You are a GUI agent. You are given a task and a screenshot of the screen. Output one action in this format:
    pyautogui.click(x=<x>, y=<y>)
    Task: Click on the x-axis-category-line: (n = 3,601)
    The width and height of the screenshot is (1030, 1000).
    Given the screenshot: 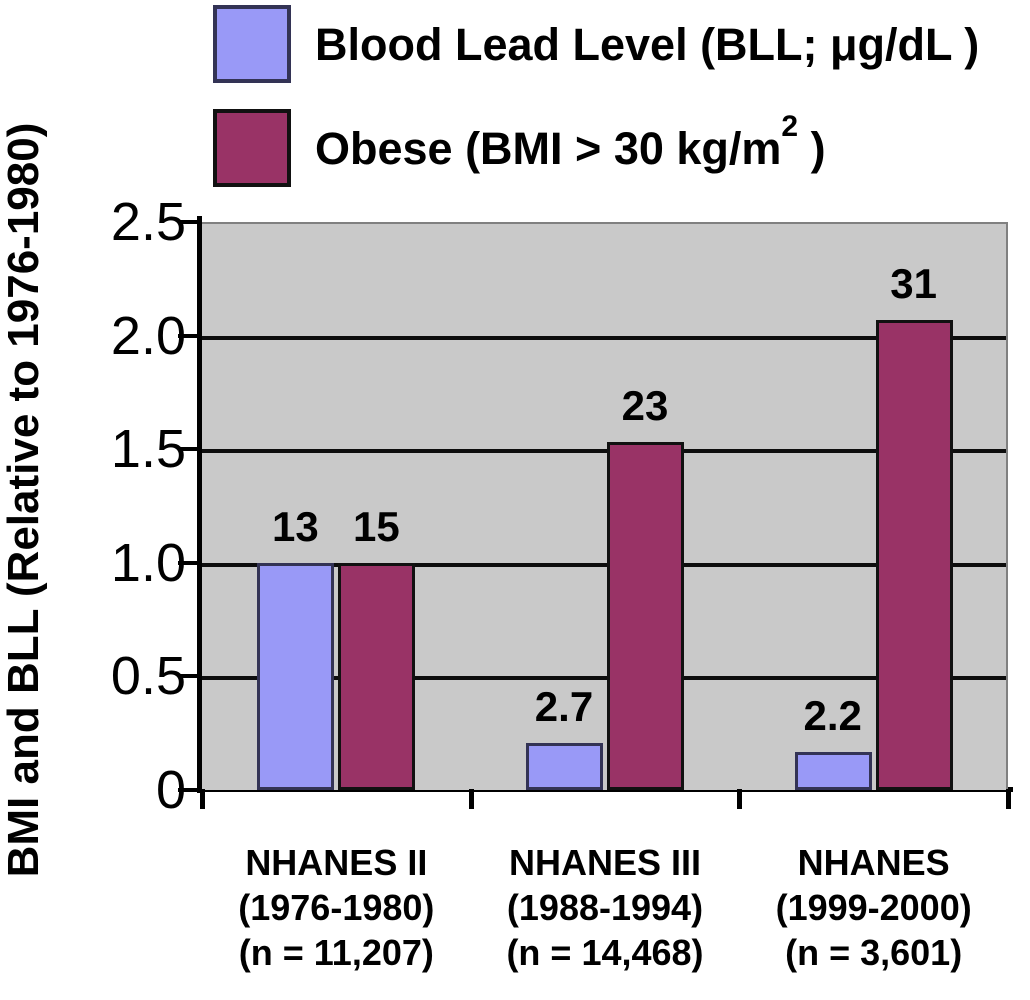 What is the action you would take?
    pyautogui.click(x=874, y=952)
    